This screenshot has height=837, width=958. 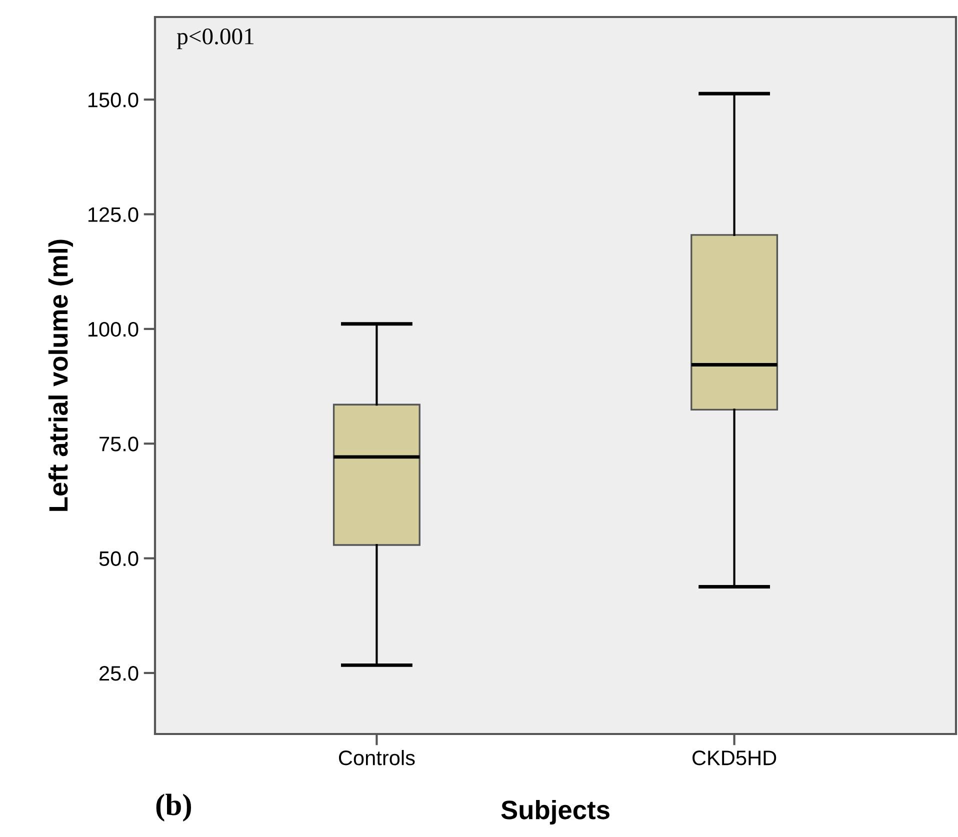 I want to click on y-axis-title: Left atrial volume (ml), so click(x=61, y=375).